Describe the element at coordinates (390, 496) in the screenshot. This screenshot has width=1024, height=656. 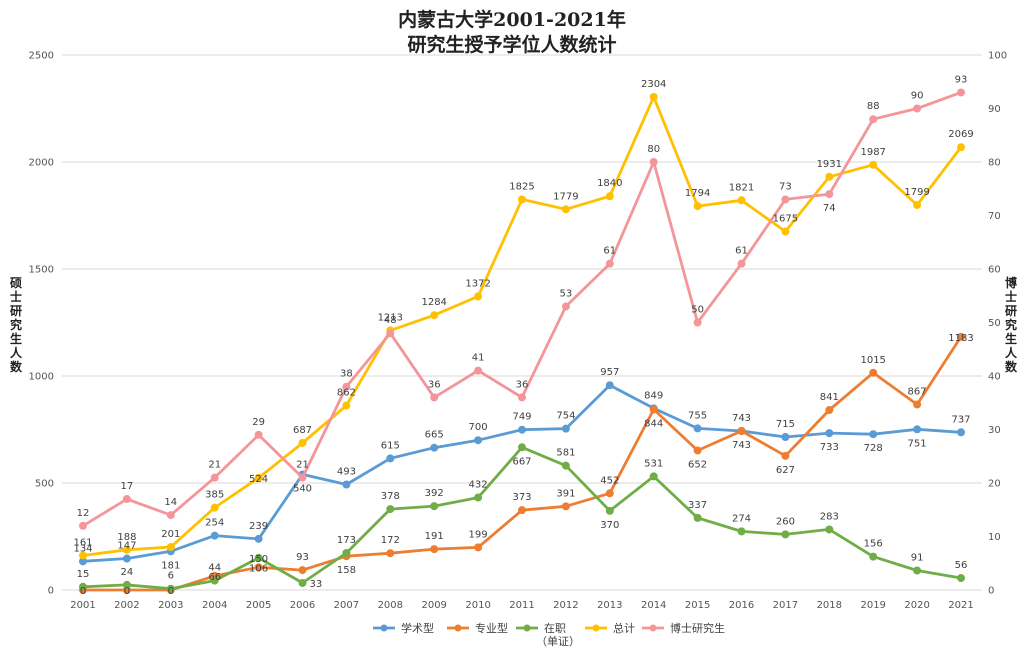
I see `data-label: 378` at that location.